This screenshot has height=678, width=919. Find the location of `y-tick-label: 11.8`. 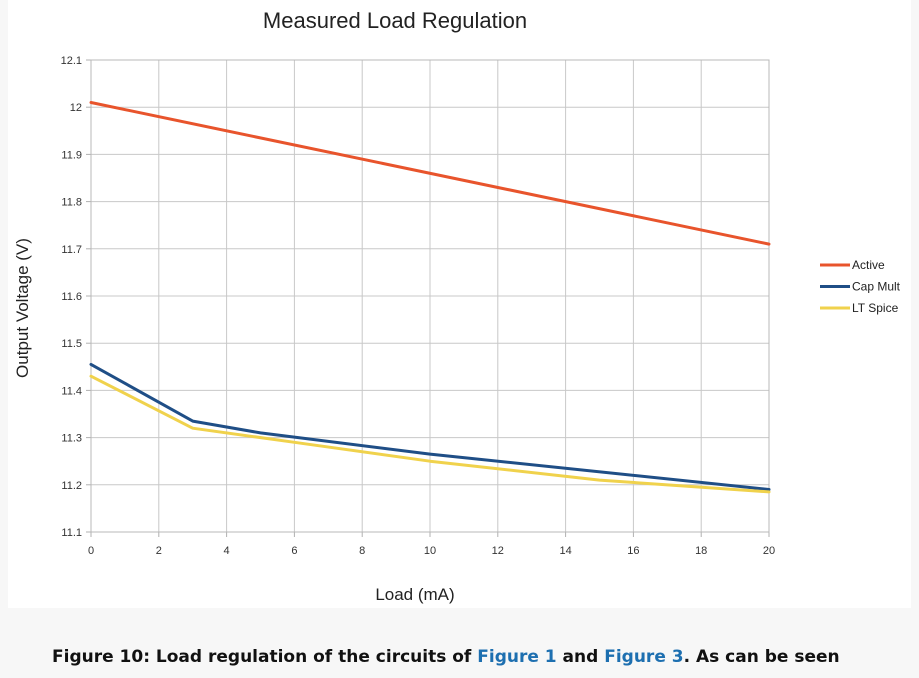

y-tick-label: 11.8 is located at coordinates (71, 203).